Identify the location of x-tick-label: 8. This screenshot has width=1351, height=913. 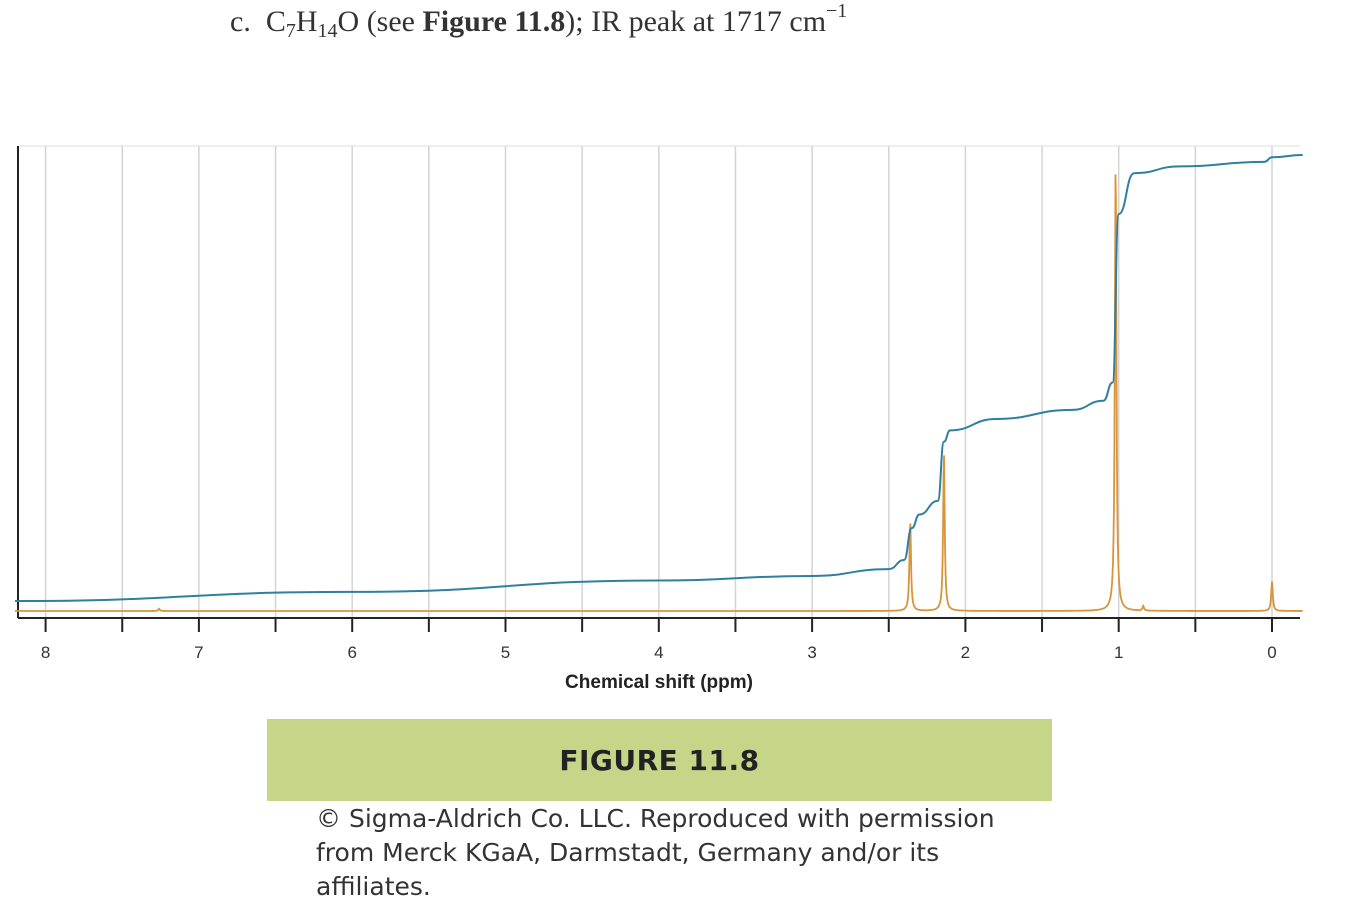
(45, 652).